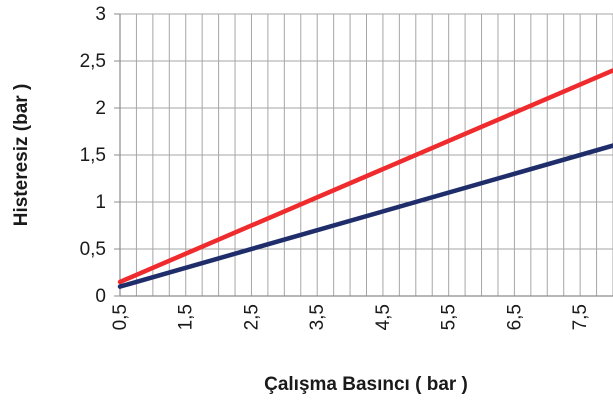  Describe the element at coordinates (580, 317) in the screenshot. I see `x-tick-label: 7,5` at that location.